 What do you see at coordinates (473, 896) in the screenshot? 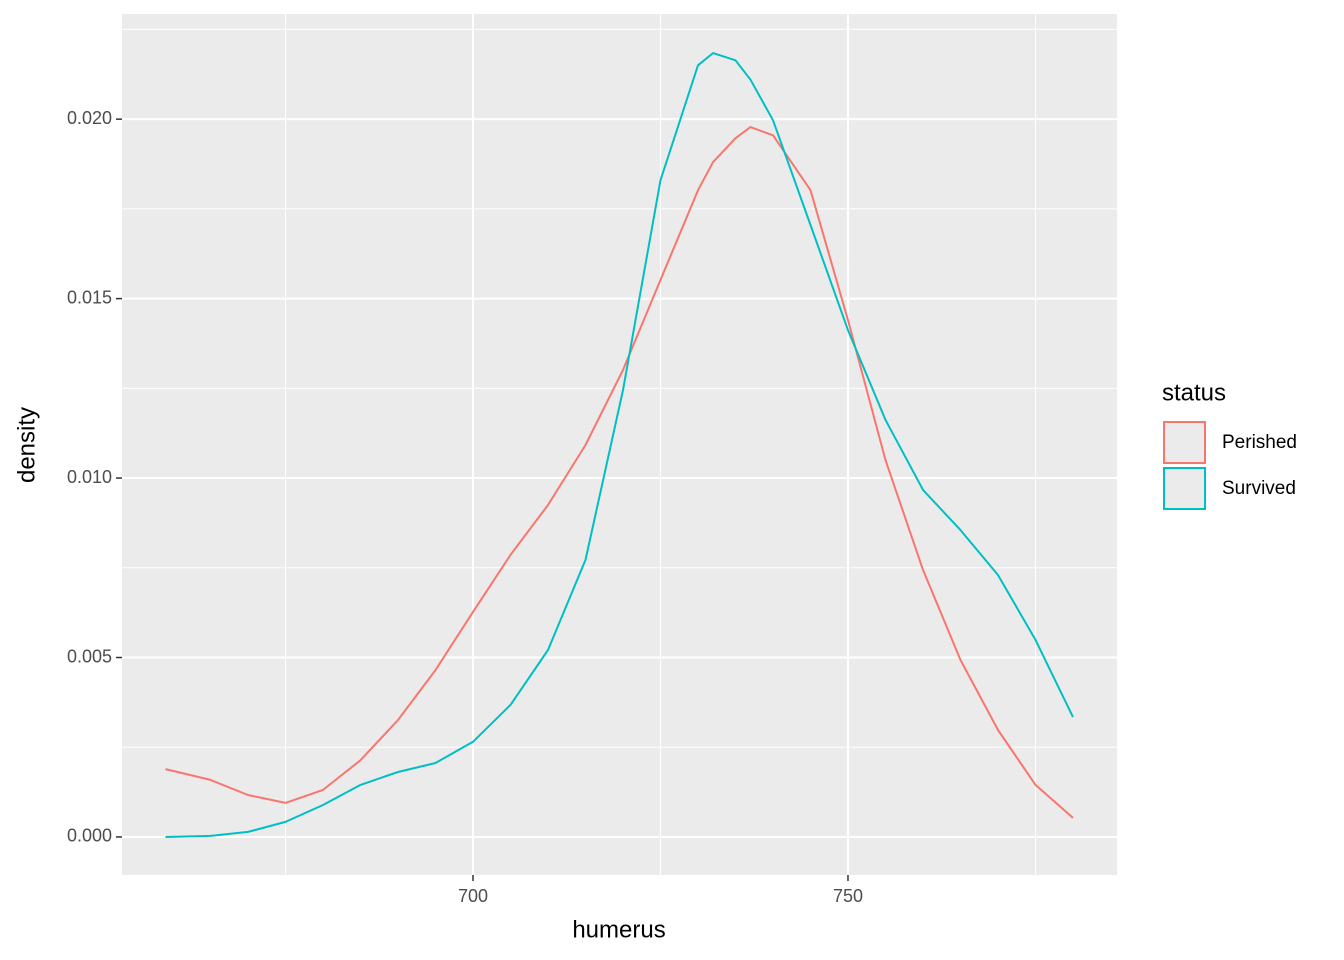
I see `x-tick-label: 700` at bounding box center [473, 896].